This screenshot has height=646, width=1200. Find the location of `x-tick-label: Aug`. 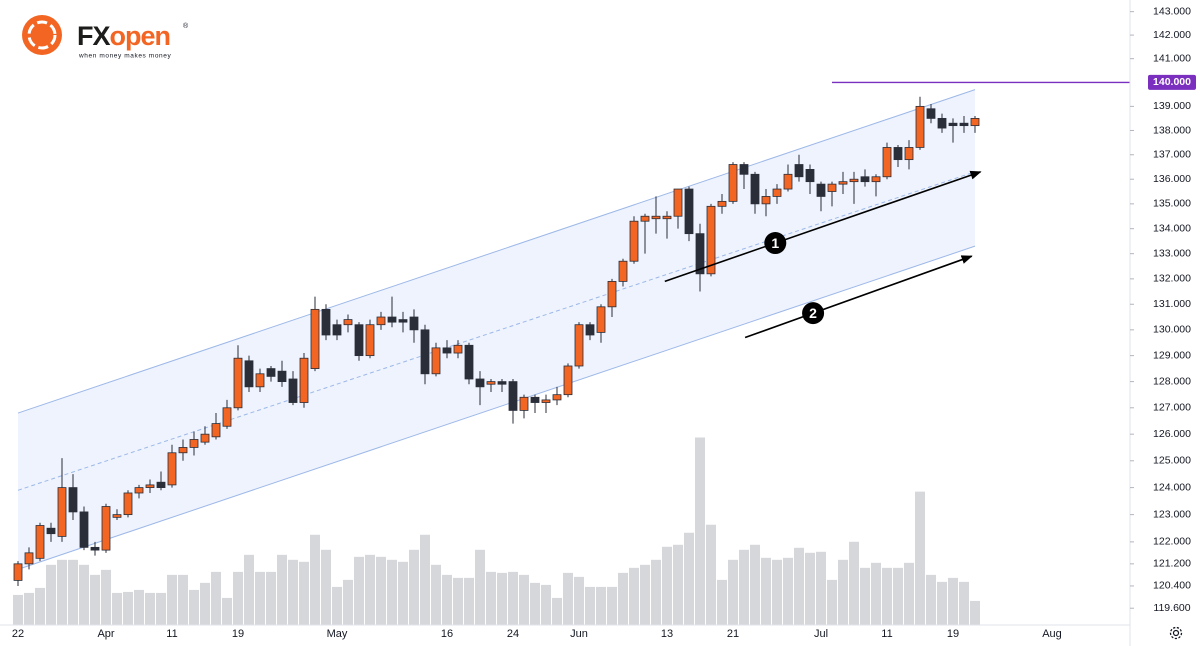

x-tick-label: Aug is located at coordinates (1052, 634).